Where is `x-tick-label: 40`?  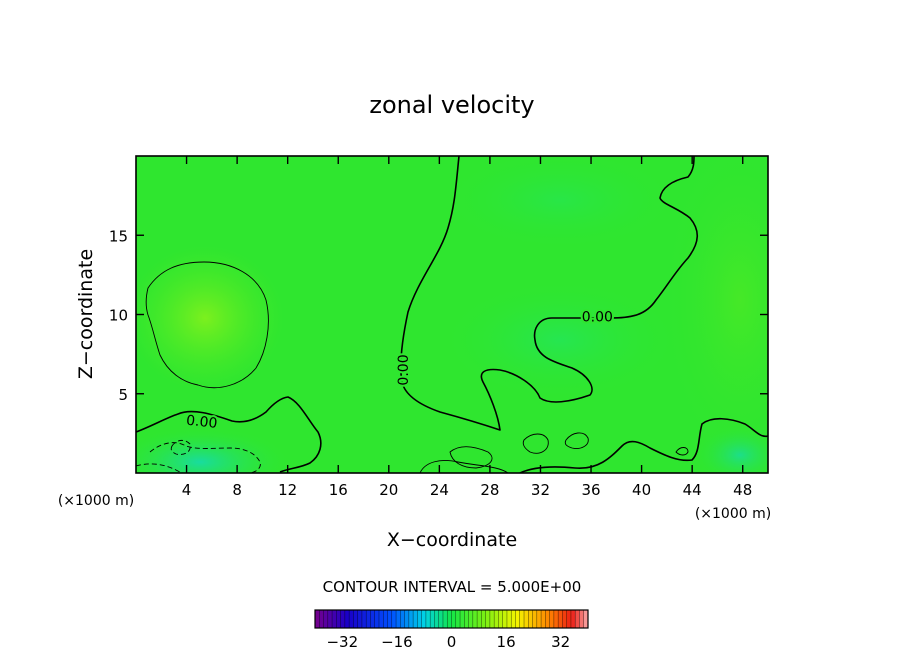
x-tick-label: 40 is located at coordinates (641, 490).